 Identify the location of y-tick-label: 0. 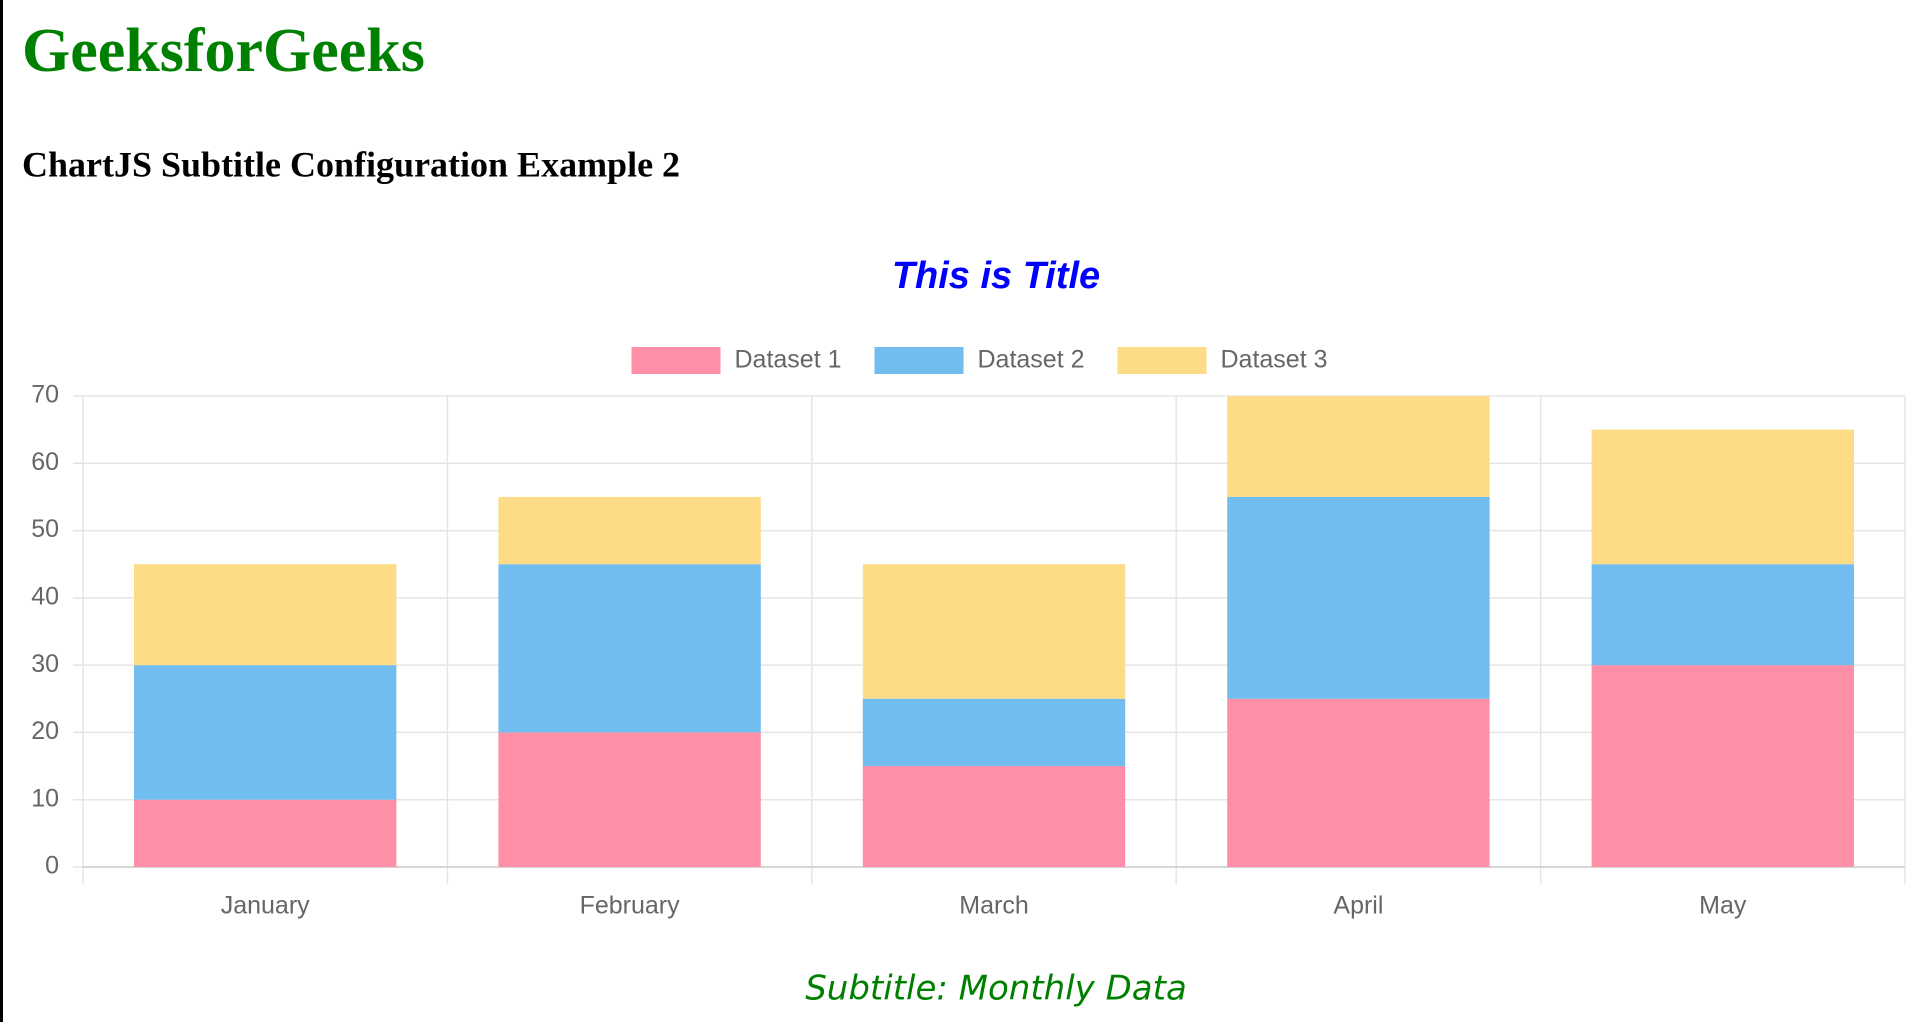
(52, 866).